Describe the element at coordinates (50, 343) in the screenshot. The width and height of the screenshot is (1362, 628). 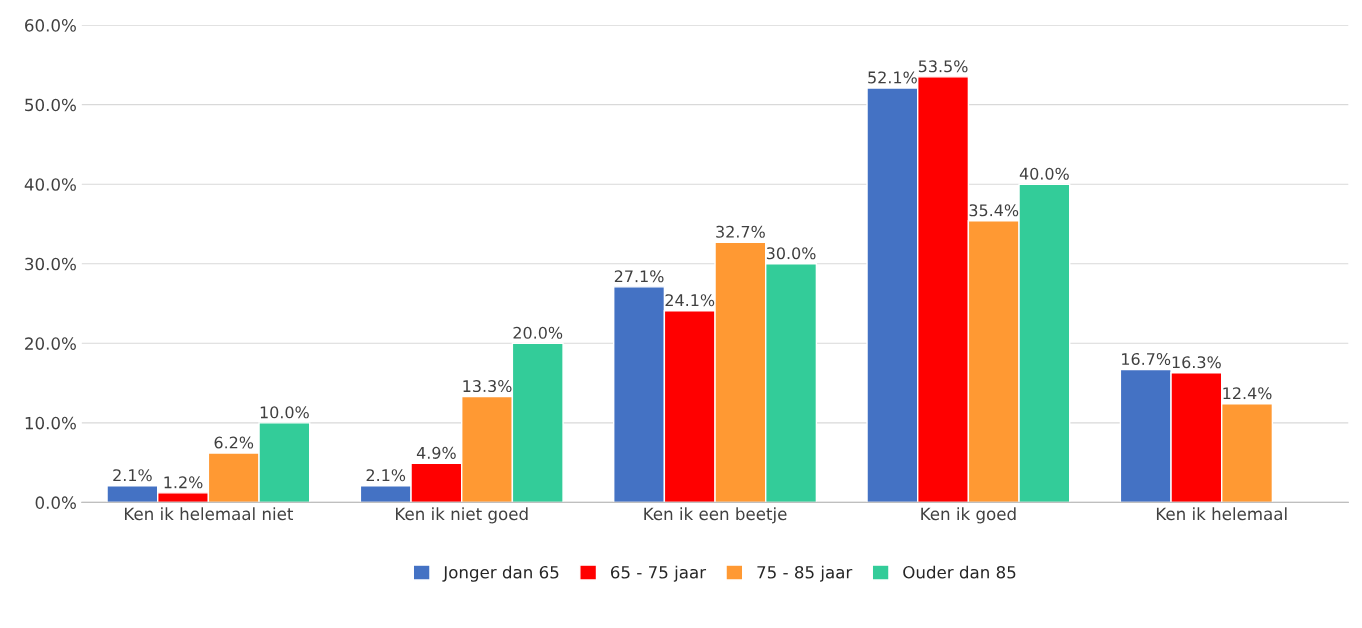
I see `y-tick-label: 20.0%` at that location.